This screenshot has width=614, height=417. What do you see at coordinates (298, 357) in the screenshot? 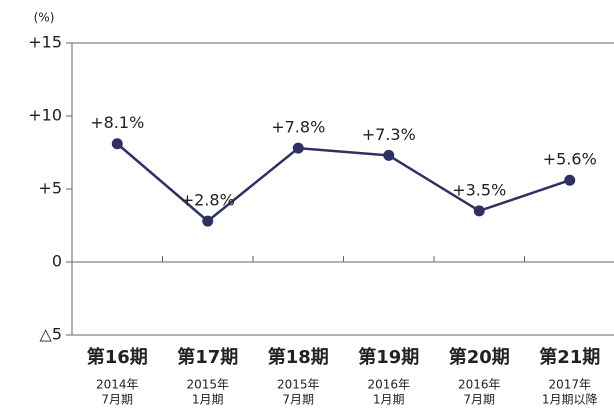
I see `x-tick-label: 第18期` at bounding box center [298, 357].